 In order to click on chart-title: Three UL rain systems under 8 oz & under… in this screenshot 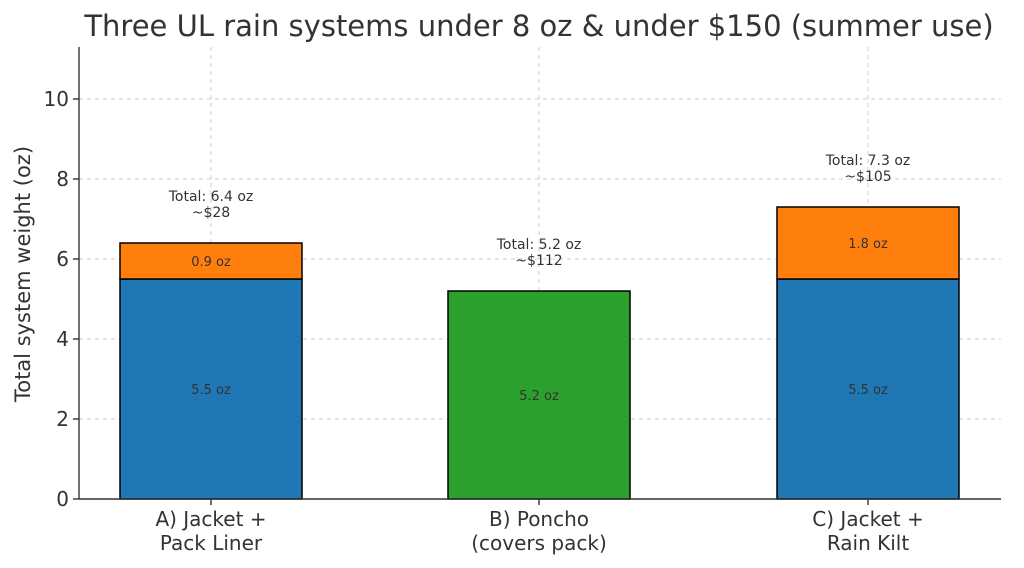, I will do `click(538, 26)`.